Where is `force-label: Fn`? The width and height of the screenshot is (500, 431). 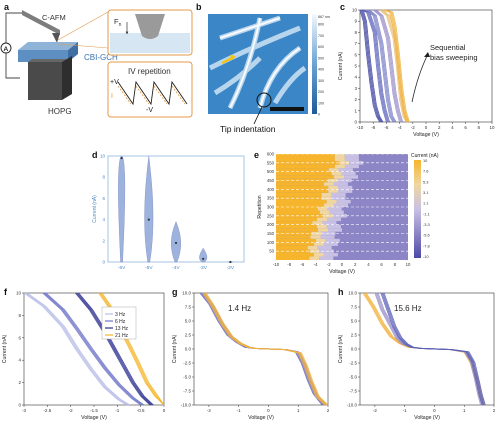
force-label: Fn is located at coordinates (118, 22).